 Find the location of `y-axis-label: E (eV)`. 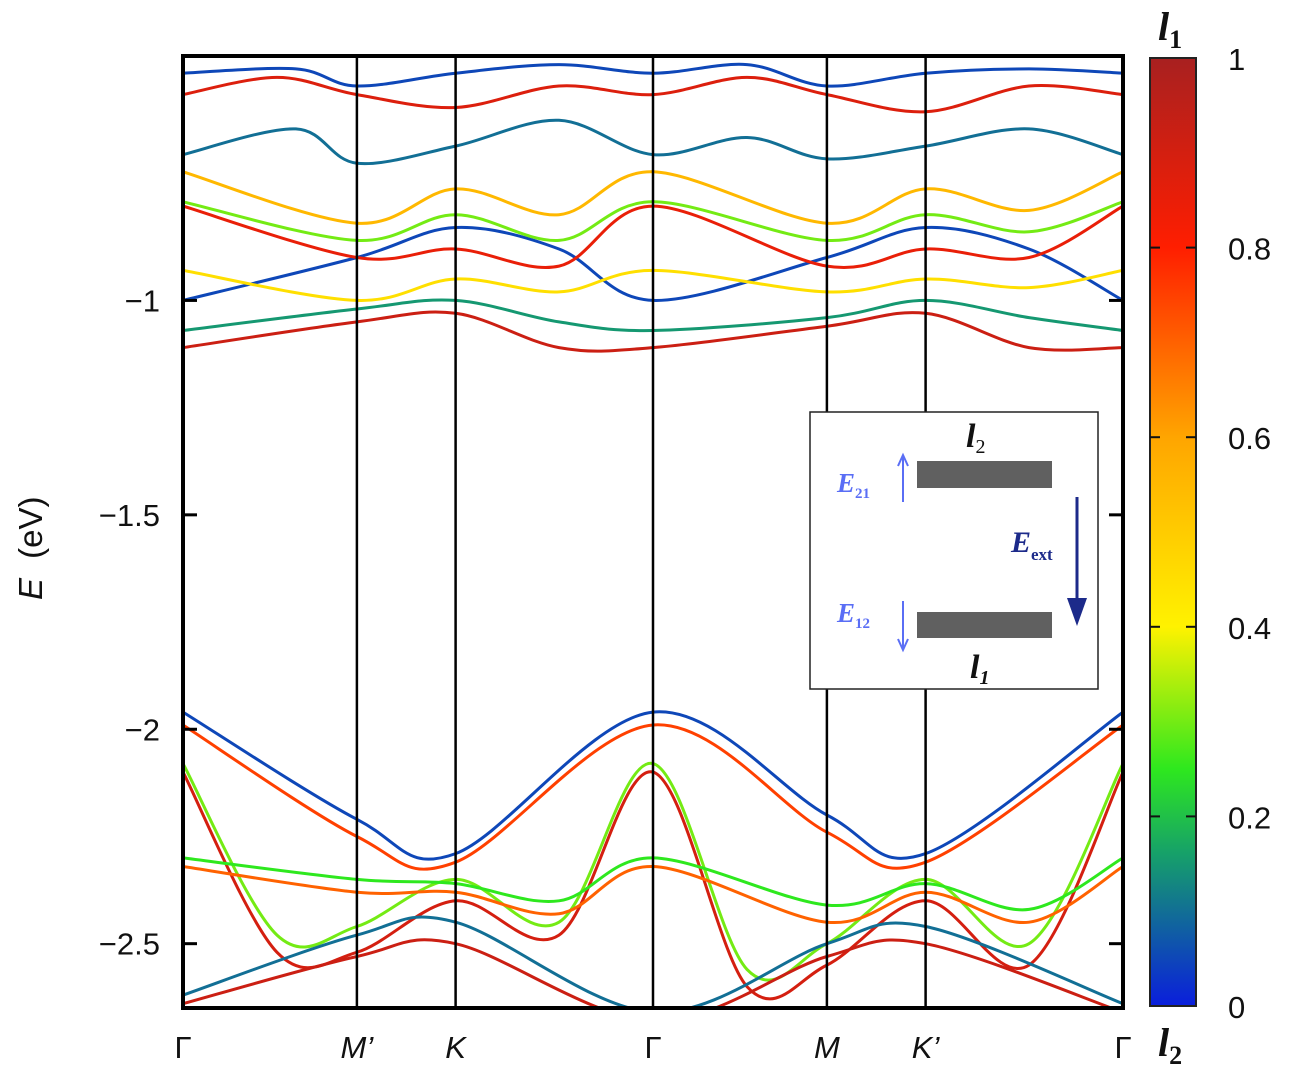

y-axis-label: E (eV) is located at coordinates (30, 548).